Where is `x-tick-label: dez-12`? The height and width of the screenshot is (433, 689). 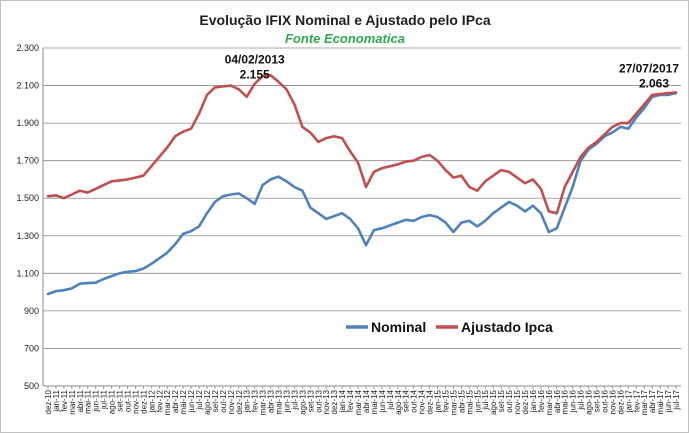
x-tick-label: dez-12 is located at coordinates (239, 401).